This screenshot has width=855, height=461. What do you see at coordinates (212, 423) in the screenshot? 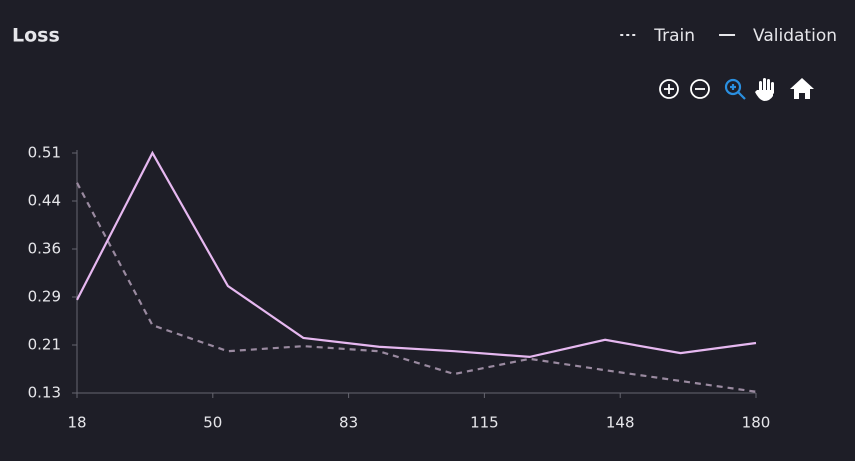
I see `x-tick-label: 50` at bounding box center [212, 423].